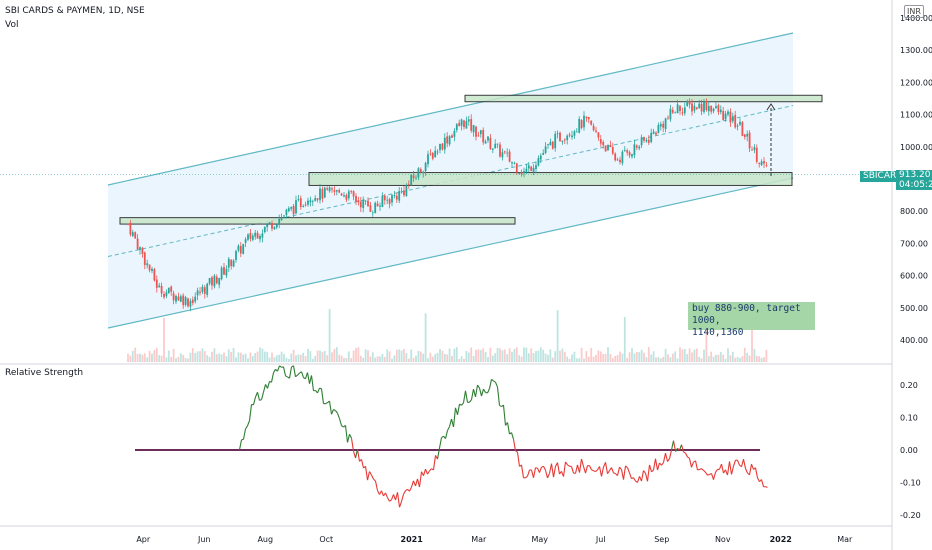 This screenshot has height=550, width=932. What do you see at coordinates (914, 243) in the screenshot?
I see `price-tick-label: 700.00` at bounding box center [914, 243].